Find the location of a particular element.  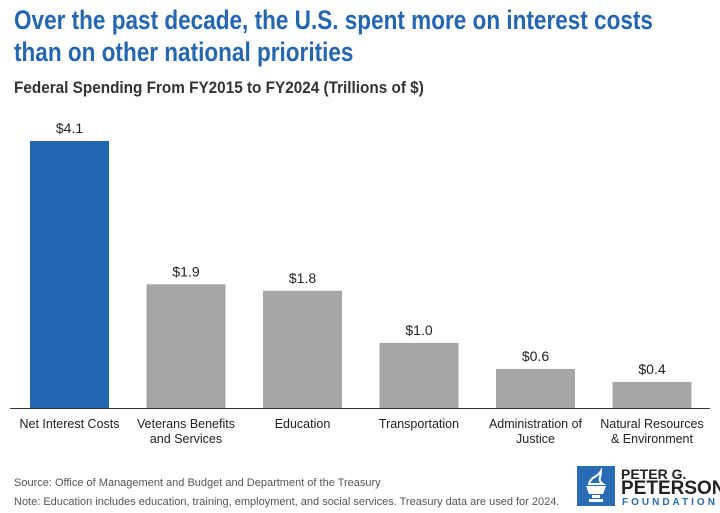

data-label: $1.0 is located at coordinates (418, 330).